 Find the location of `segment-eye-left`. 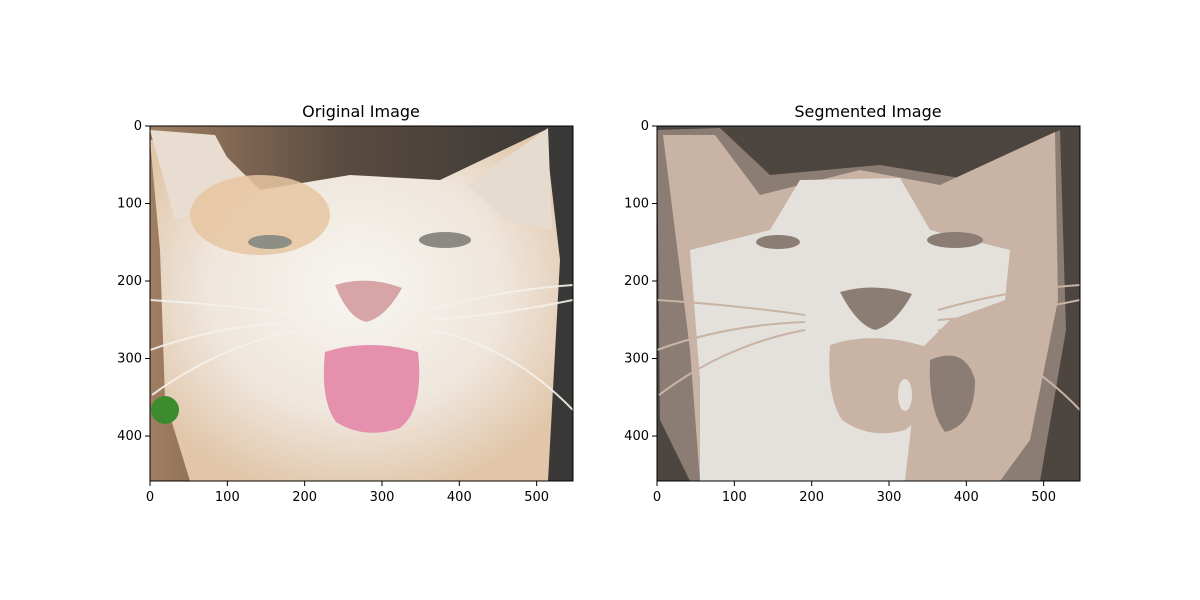

segment-eye-left is located at coordinates (778, 242).